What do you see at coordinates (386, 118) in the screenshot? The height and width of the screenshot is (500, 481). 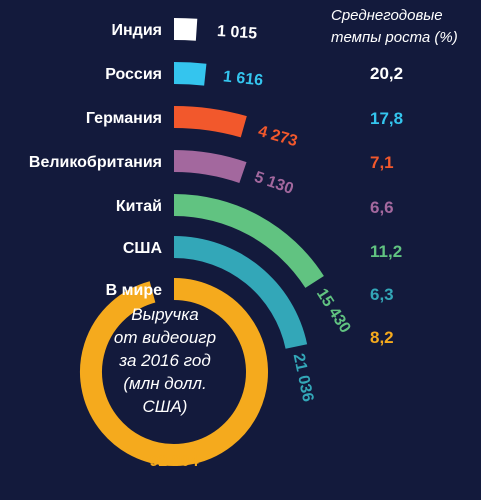 I see `growth-rate-1: 17,8` at bounding box center [386, 118].